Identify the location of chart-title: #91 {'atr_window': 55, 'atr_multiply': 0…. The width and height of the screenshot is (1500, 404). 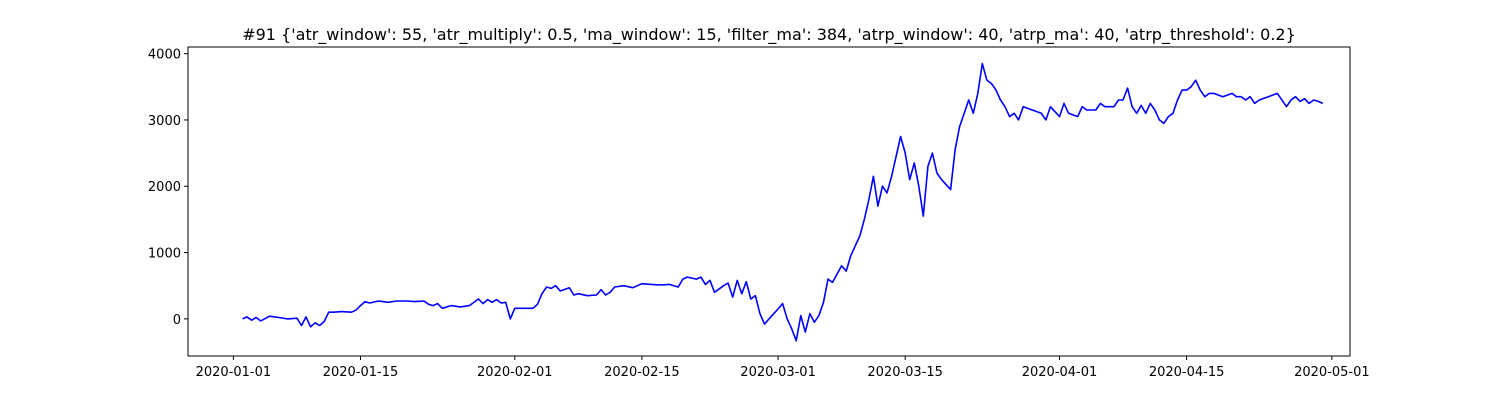
(769, 35).